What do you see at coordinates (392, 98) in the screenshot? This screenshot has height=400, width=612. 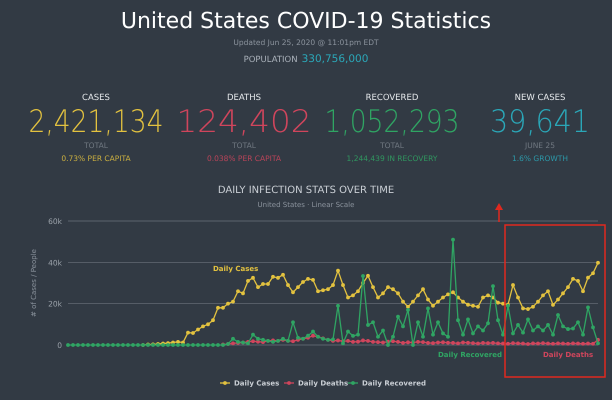 I see `text: RECOVERED` at bounding box center [392, 98].